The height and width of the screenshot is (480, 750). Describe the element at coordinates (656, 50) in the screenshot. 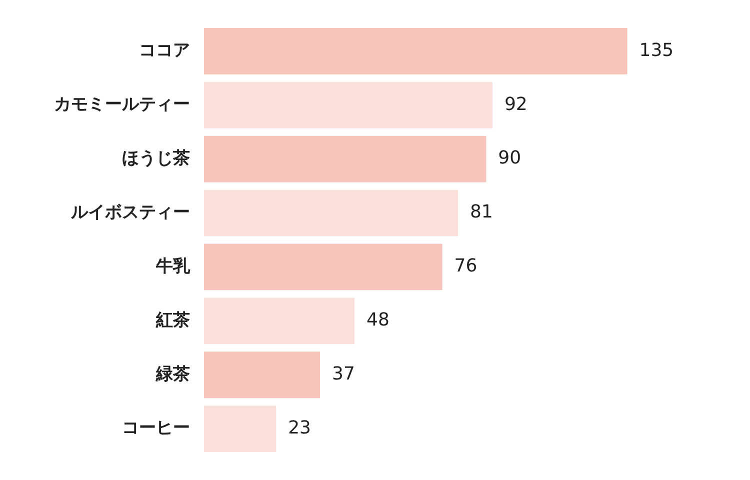

I see `data-label: 135` at that location.